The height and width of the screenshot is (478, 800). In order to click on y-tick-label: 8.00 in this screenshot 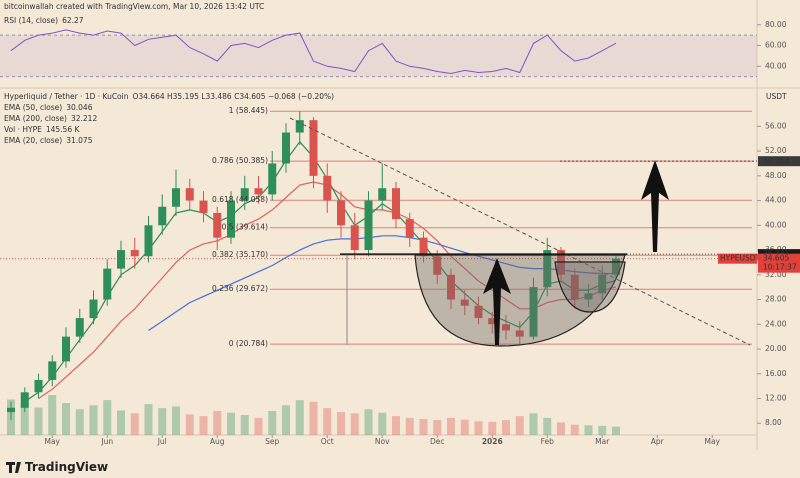, I will do `click(773, 422)`.